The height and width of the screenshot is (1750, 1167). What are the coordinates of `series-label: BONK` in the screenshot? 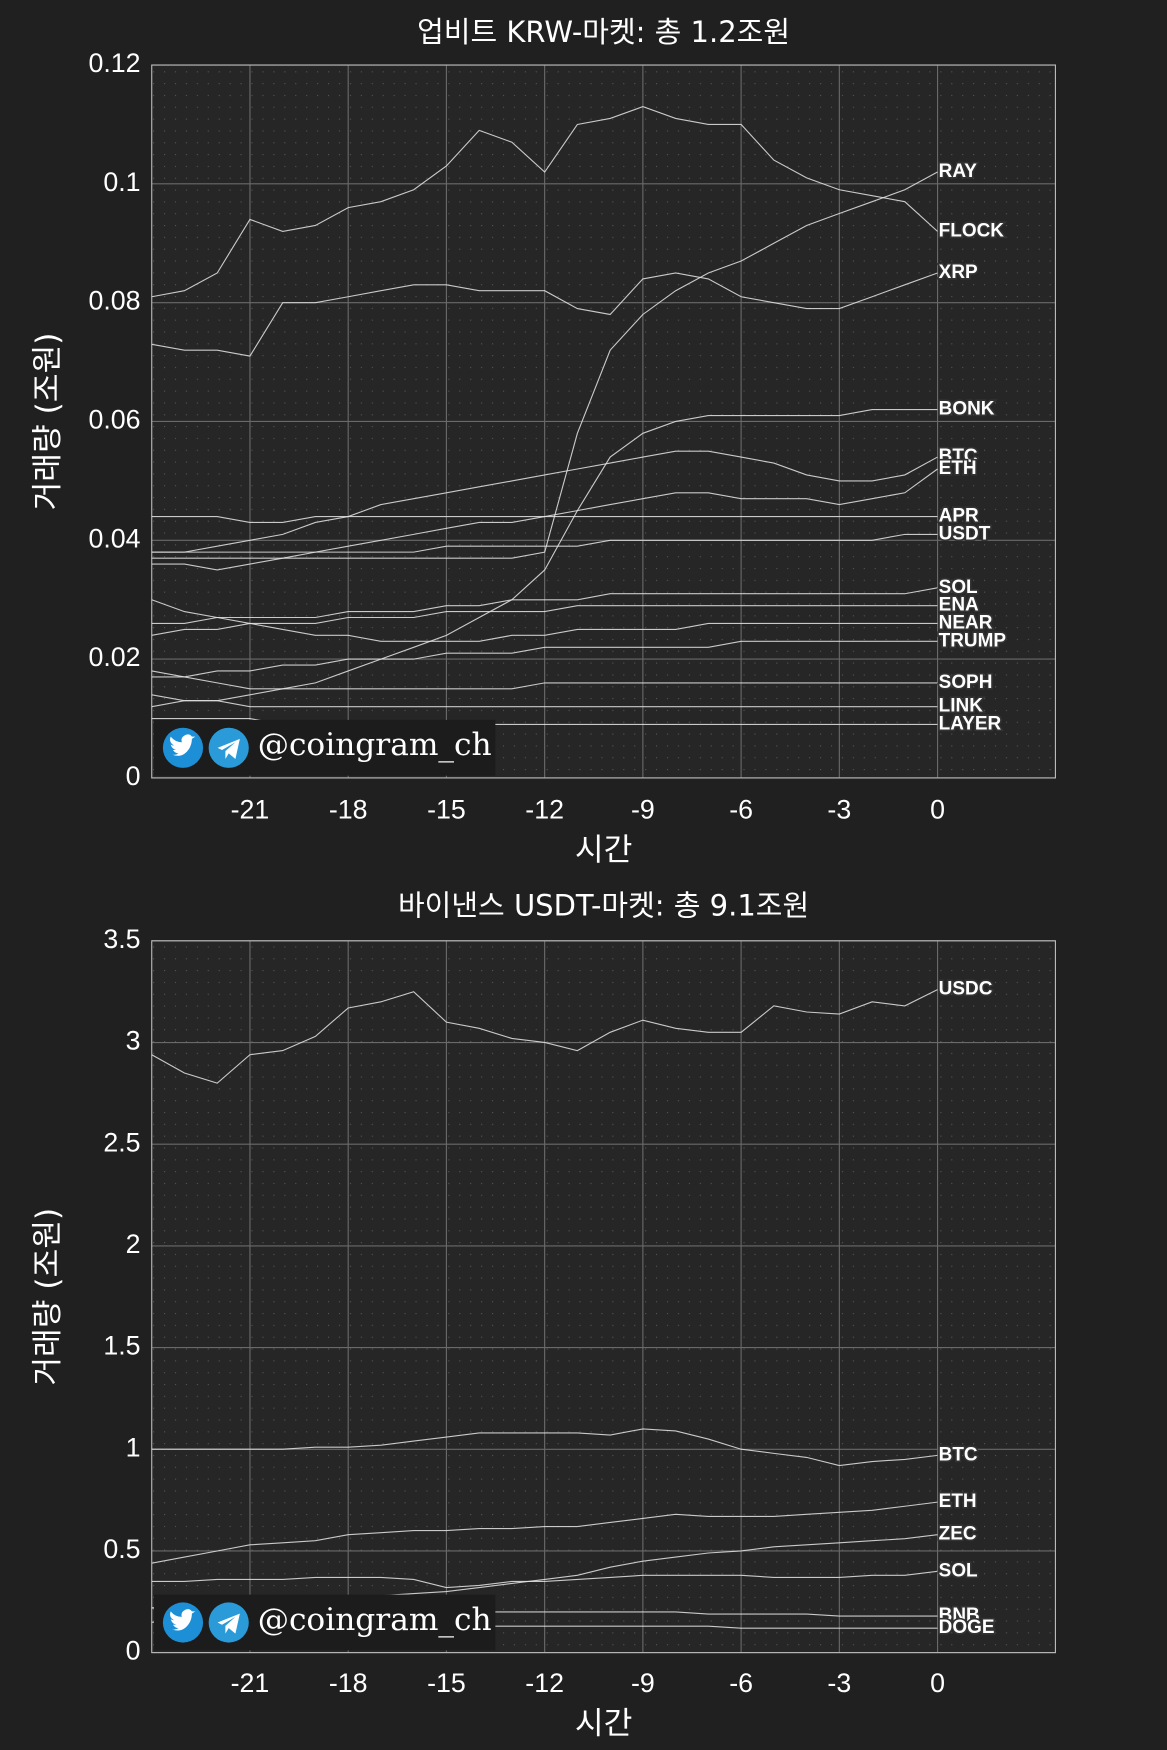 It's located at (967, 409).